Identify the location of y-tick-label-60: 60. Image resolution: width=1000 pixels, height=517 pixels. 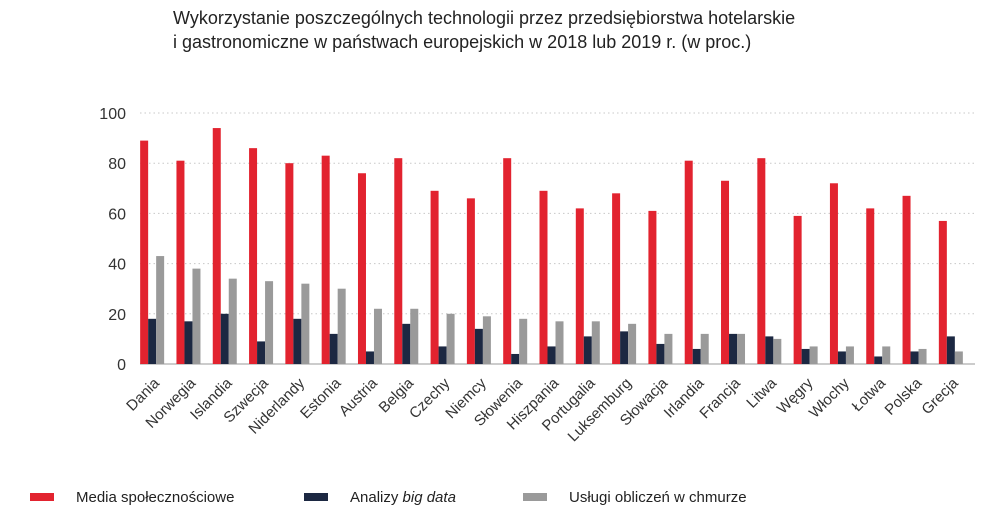
(117, 214).